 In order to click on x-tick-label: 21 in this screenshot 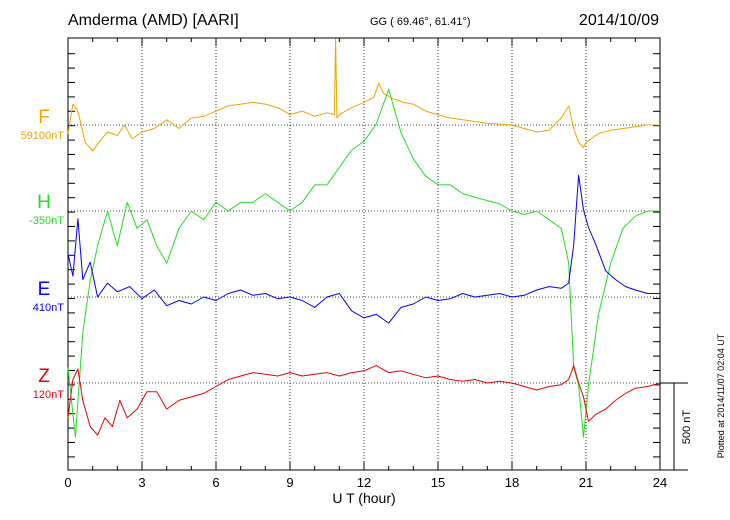, I will do `click(586, 482)`.